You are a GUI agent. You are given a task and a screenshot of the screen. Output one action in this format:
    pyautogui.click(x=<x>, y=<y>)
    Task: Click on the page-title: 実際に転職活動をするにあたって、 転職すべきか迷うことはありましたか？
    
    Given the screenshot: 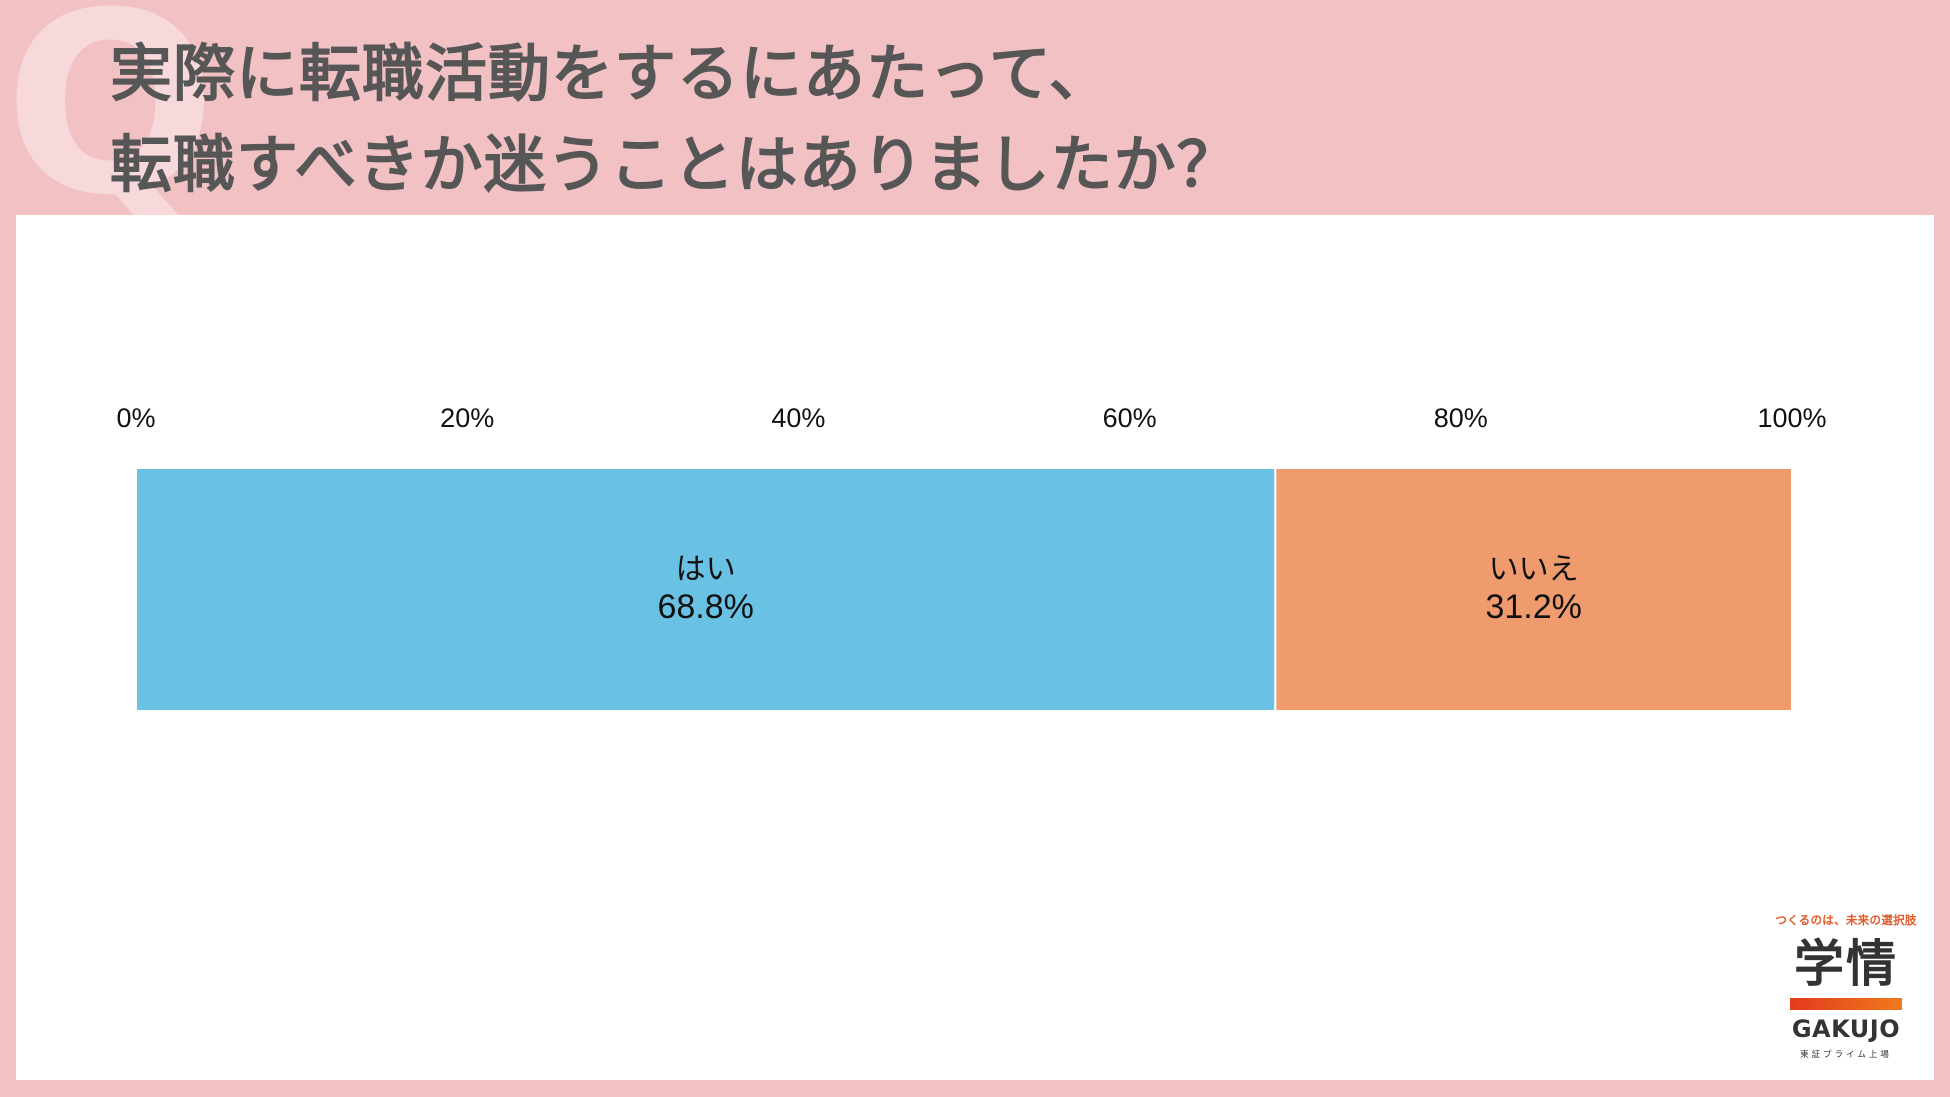 What is the action you would take?
    pyautogui.click(x=675, y=119)
    